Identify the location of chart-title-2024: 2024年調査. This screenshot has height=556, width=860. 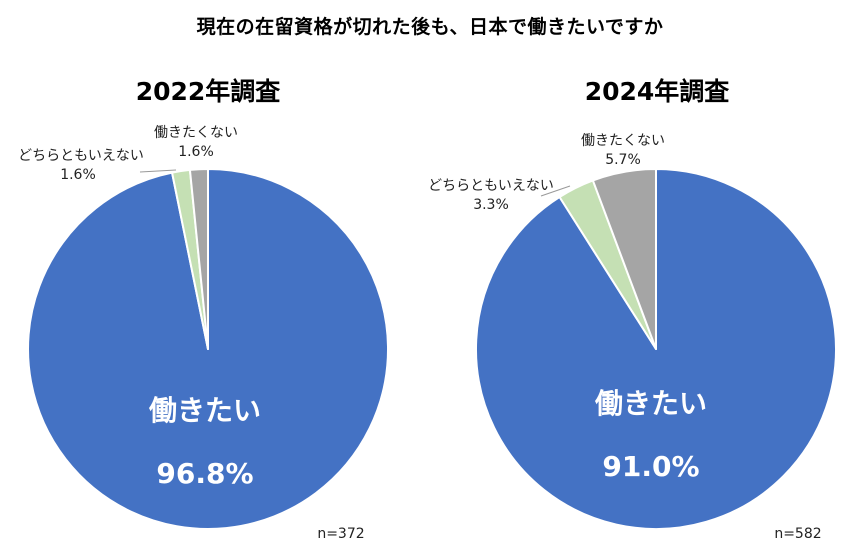
(657, 91).